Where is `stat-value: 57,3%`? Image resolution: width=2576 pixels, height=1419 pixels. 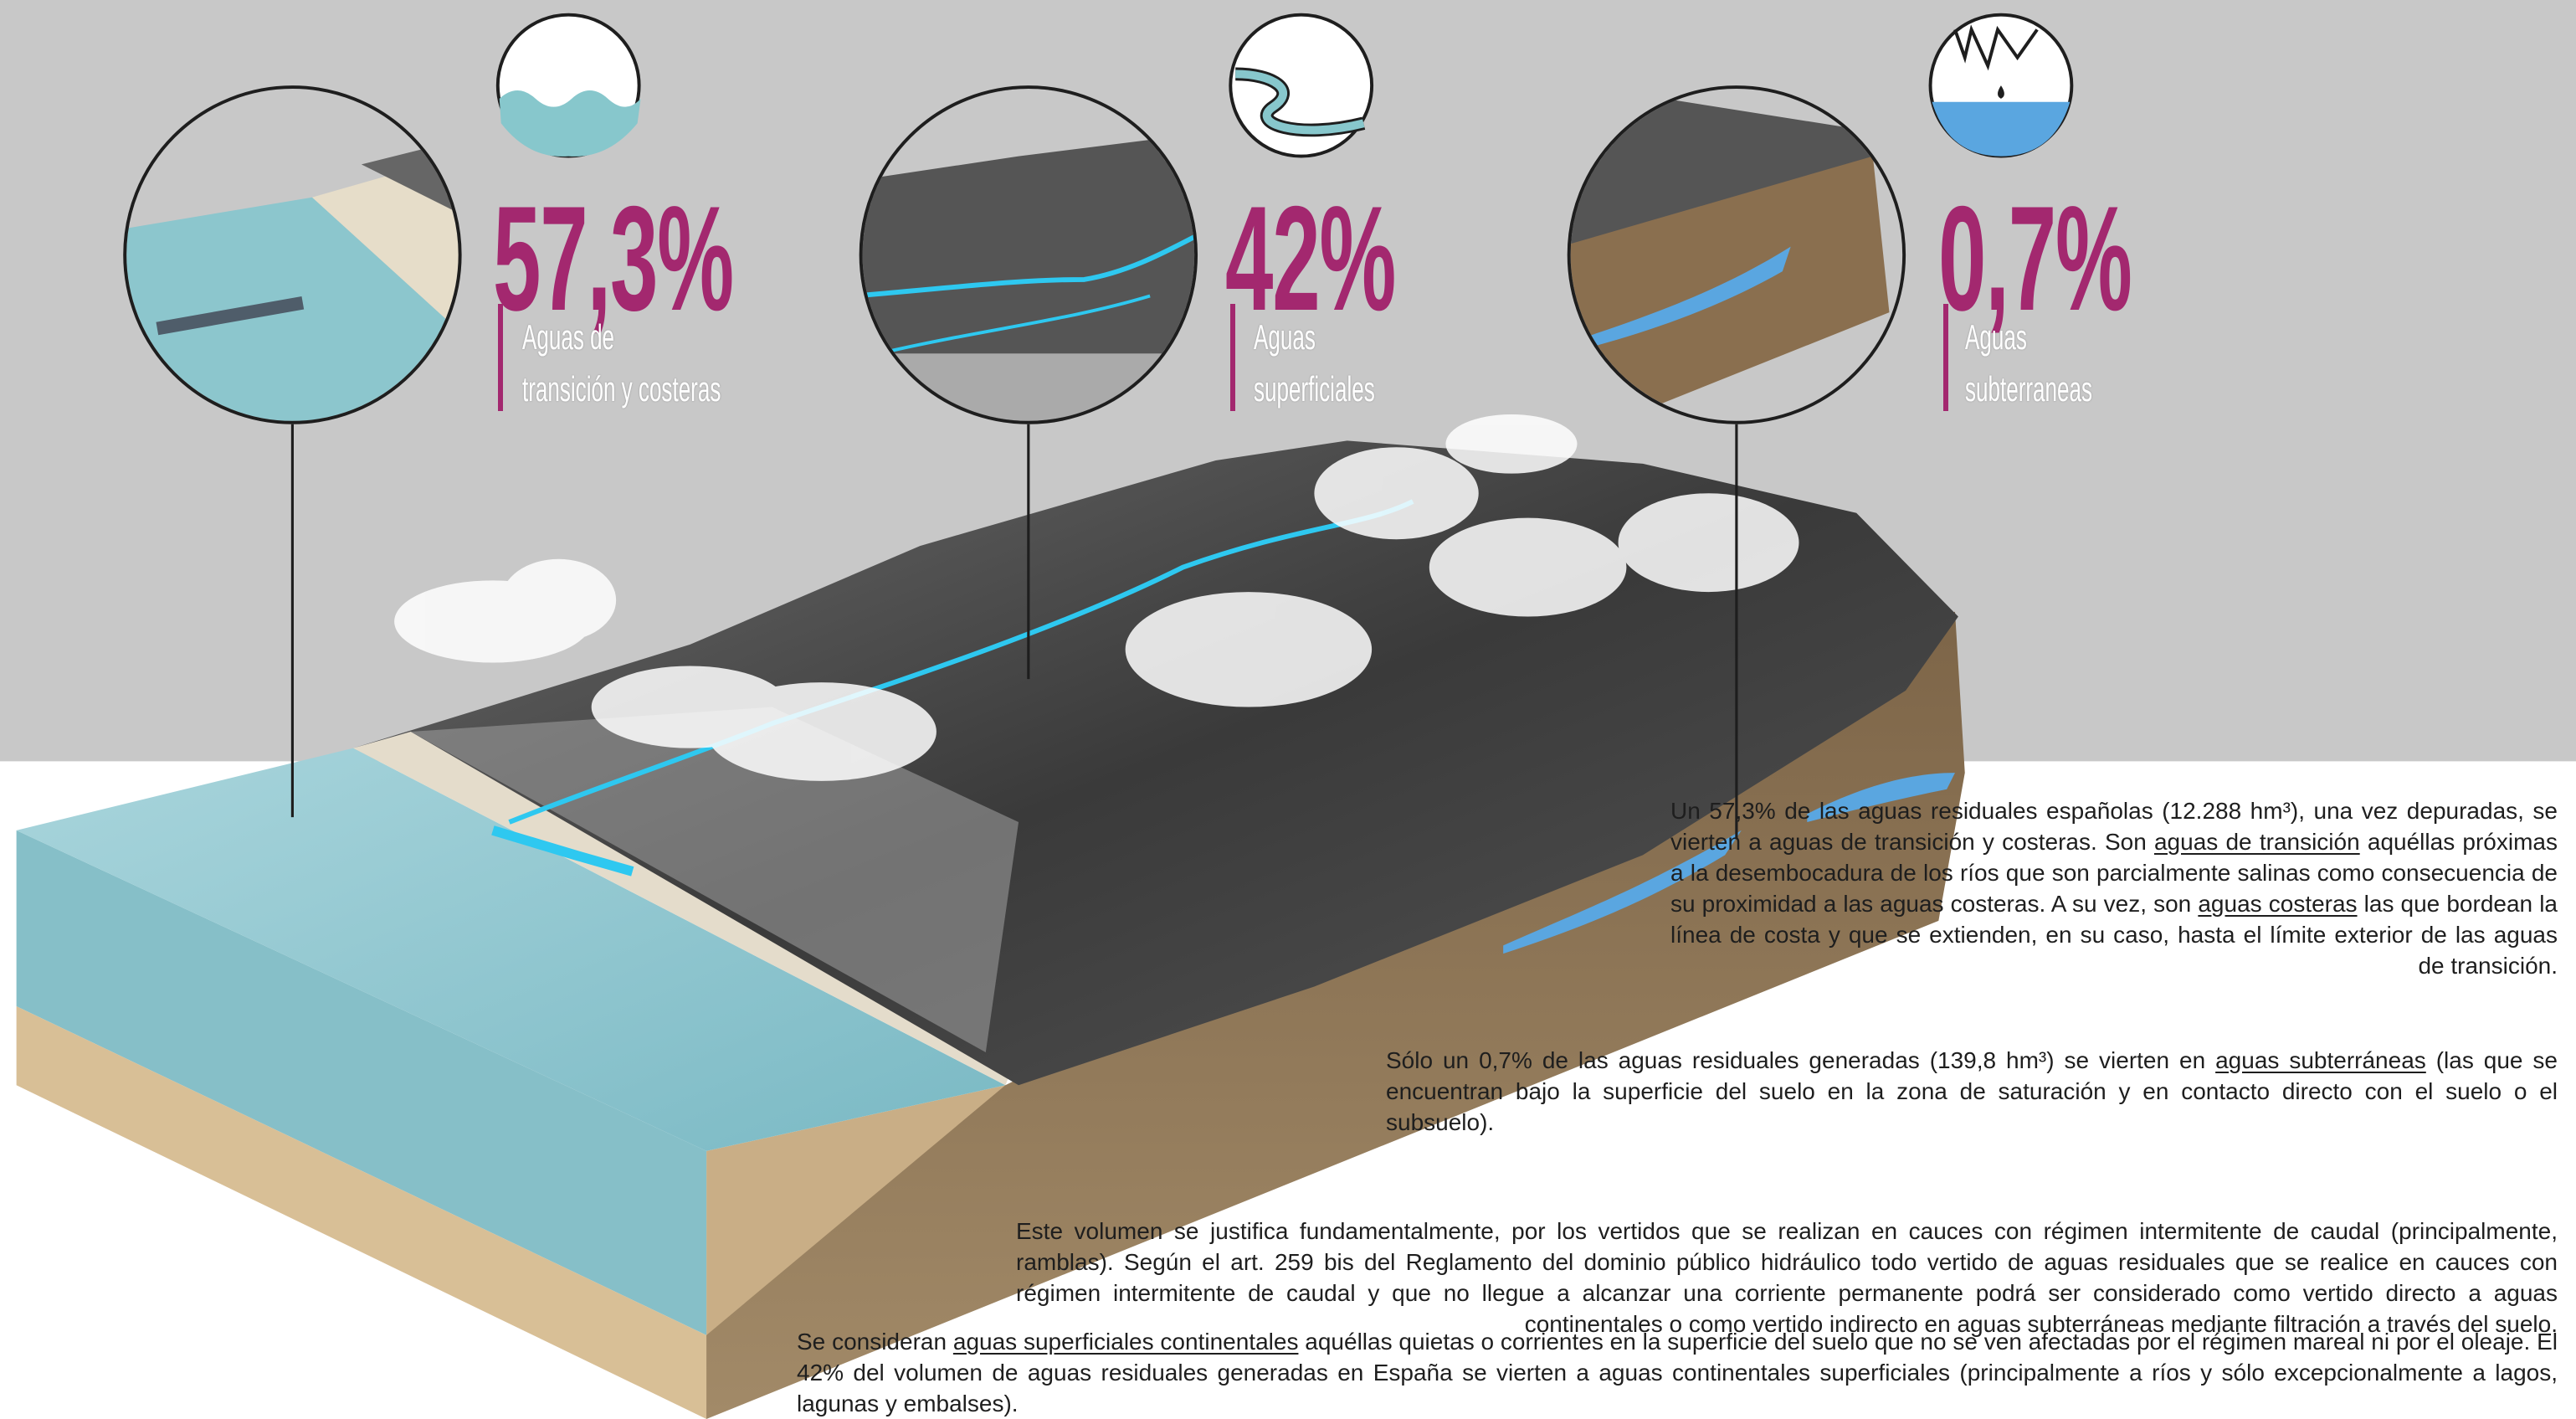
stat-value: 57,3% is located at coordinates (613, 258).